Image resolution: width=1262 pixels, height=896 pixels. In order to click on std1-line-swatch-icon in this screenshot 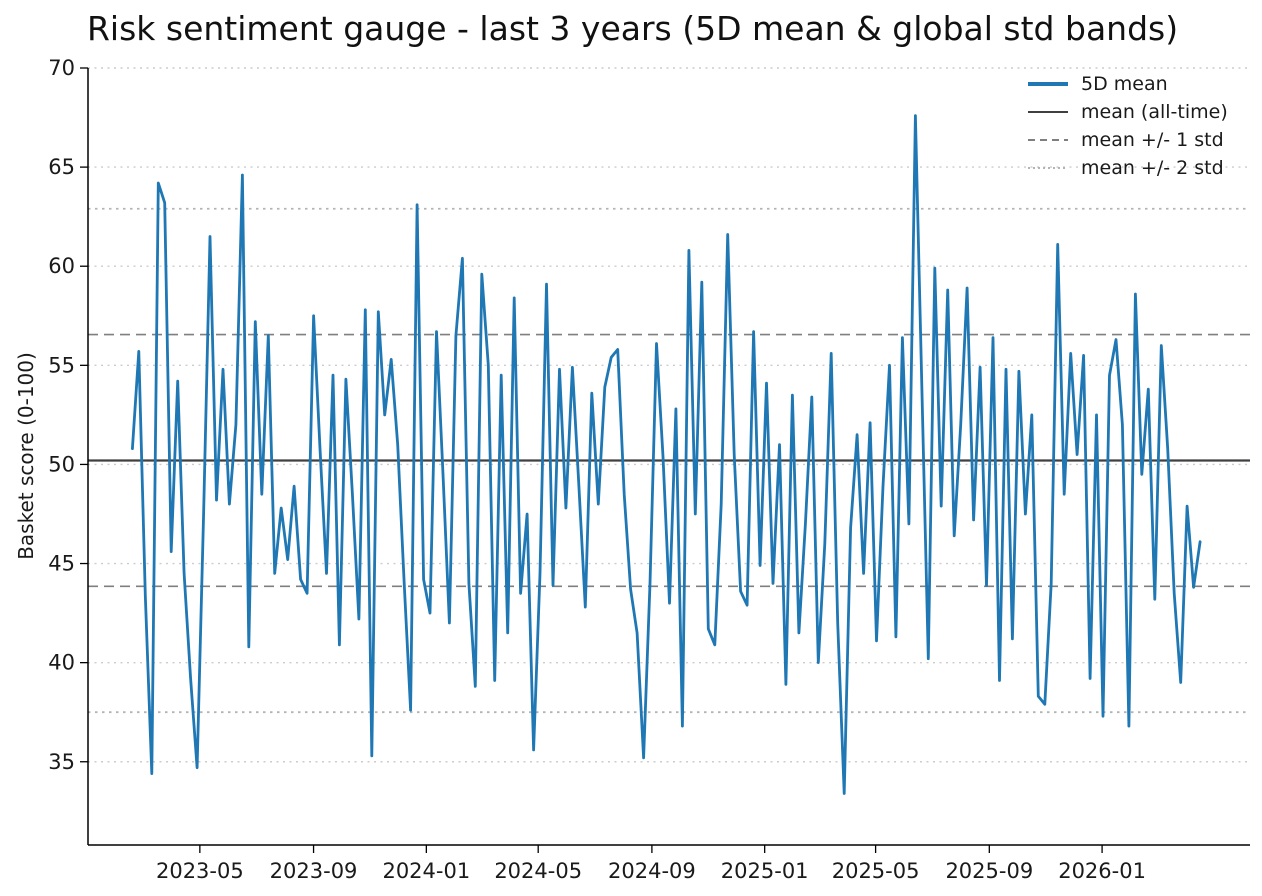, I will do `click(1048, 140)`.